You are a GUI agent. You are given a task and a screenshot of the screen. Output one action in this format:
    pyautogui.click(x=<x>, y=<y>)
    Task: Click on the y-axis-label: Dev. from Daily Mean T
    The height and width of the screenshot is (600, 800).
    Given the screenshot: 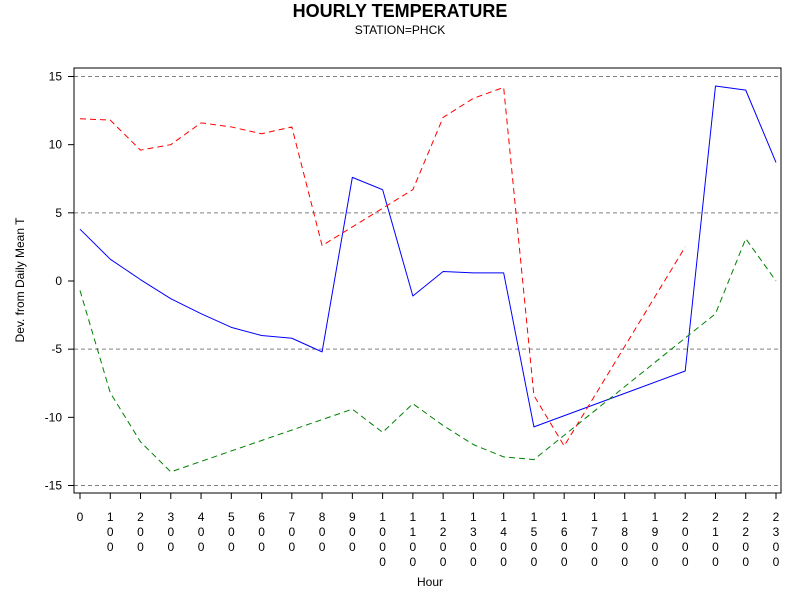 What is the action you would take?
    pyautogui.click(x=20, y=280)
    